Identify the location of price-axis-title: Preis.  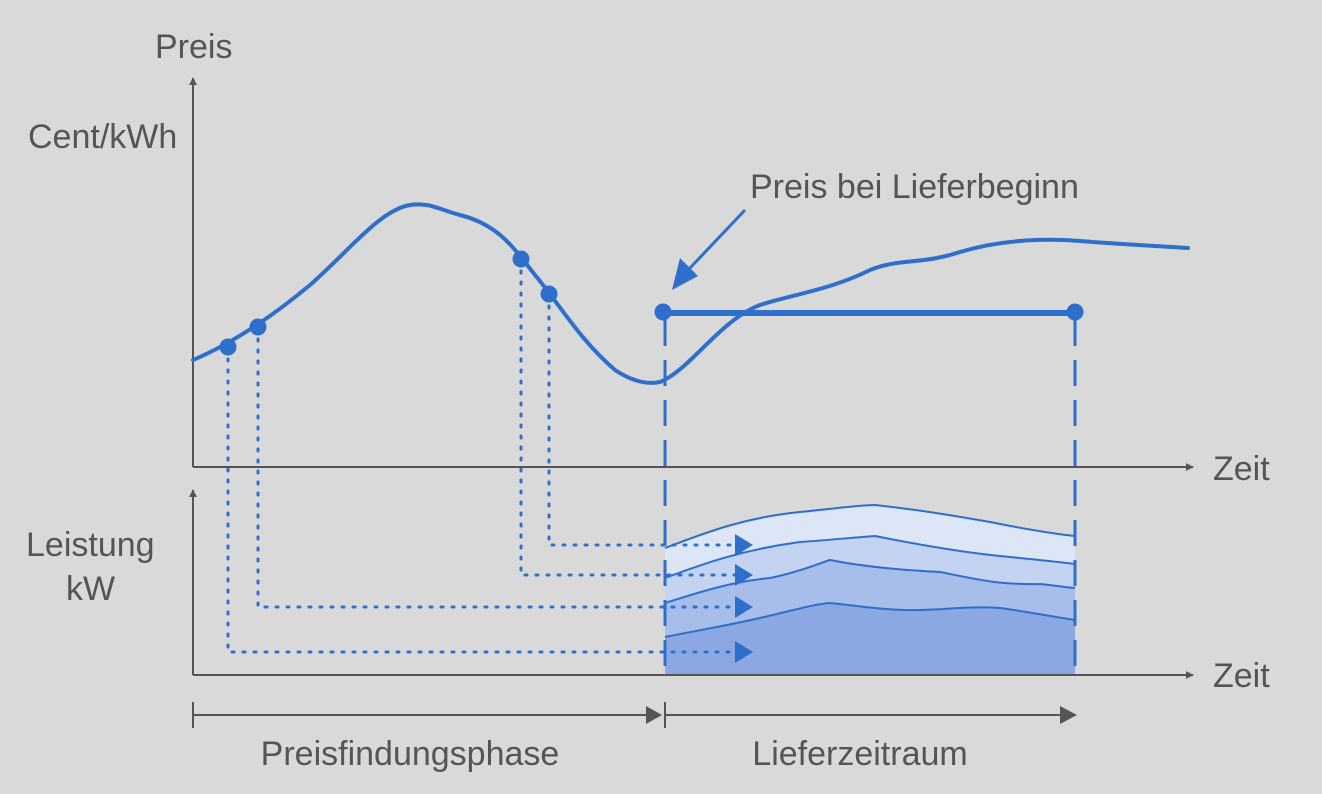
(193, 47).